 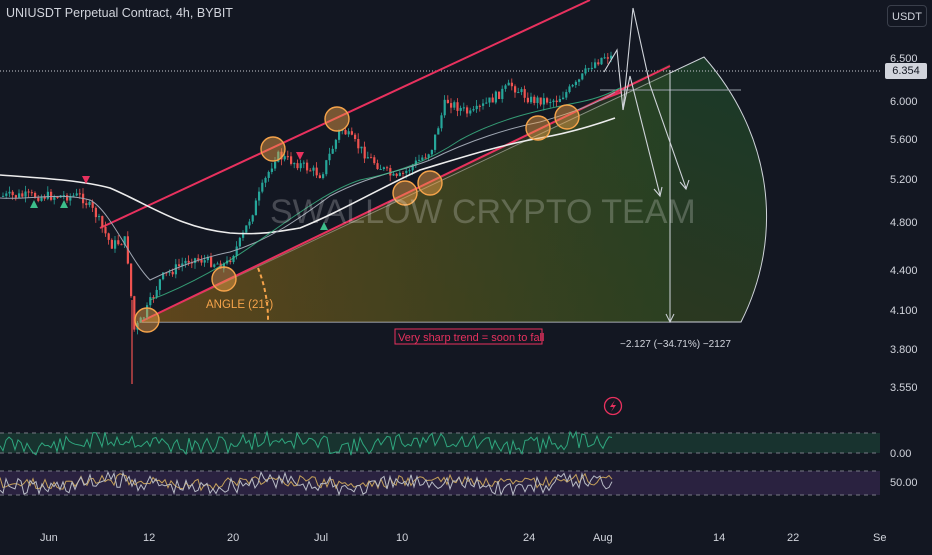 What do you see at coordinates (603, 538) in the screenshot?
I see `x-tick: Aug` at bounding box center [603, 538].